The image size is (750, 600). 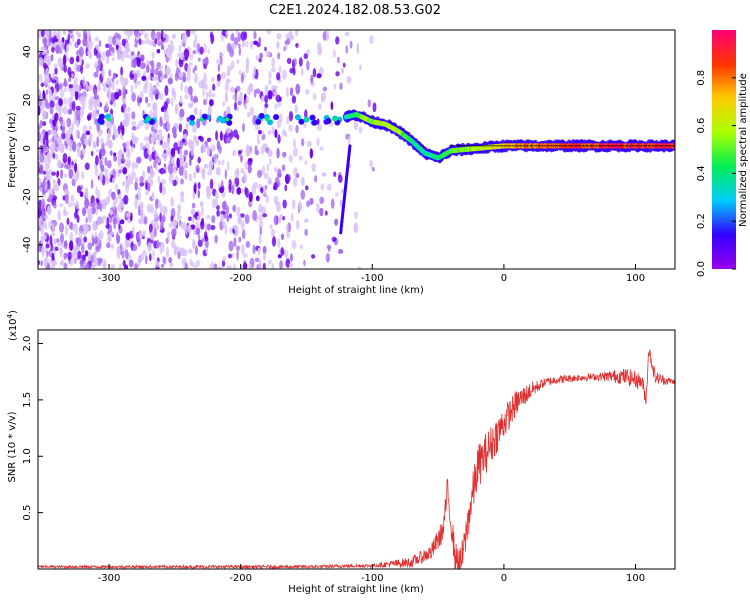 I want to click on signal-blob, so click(x=301, y=121).